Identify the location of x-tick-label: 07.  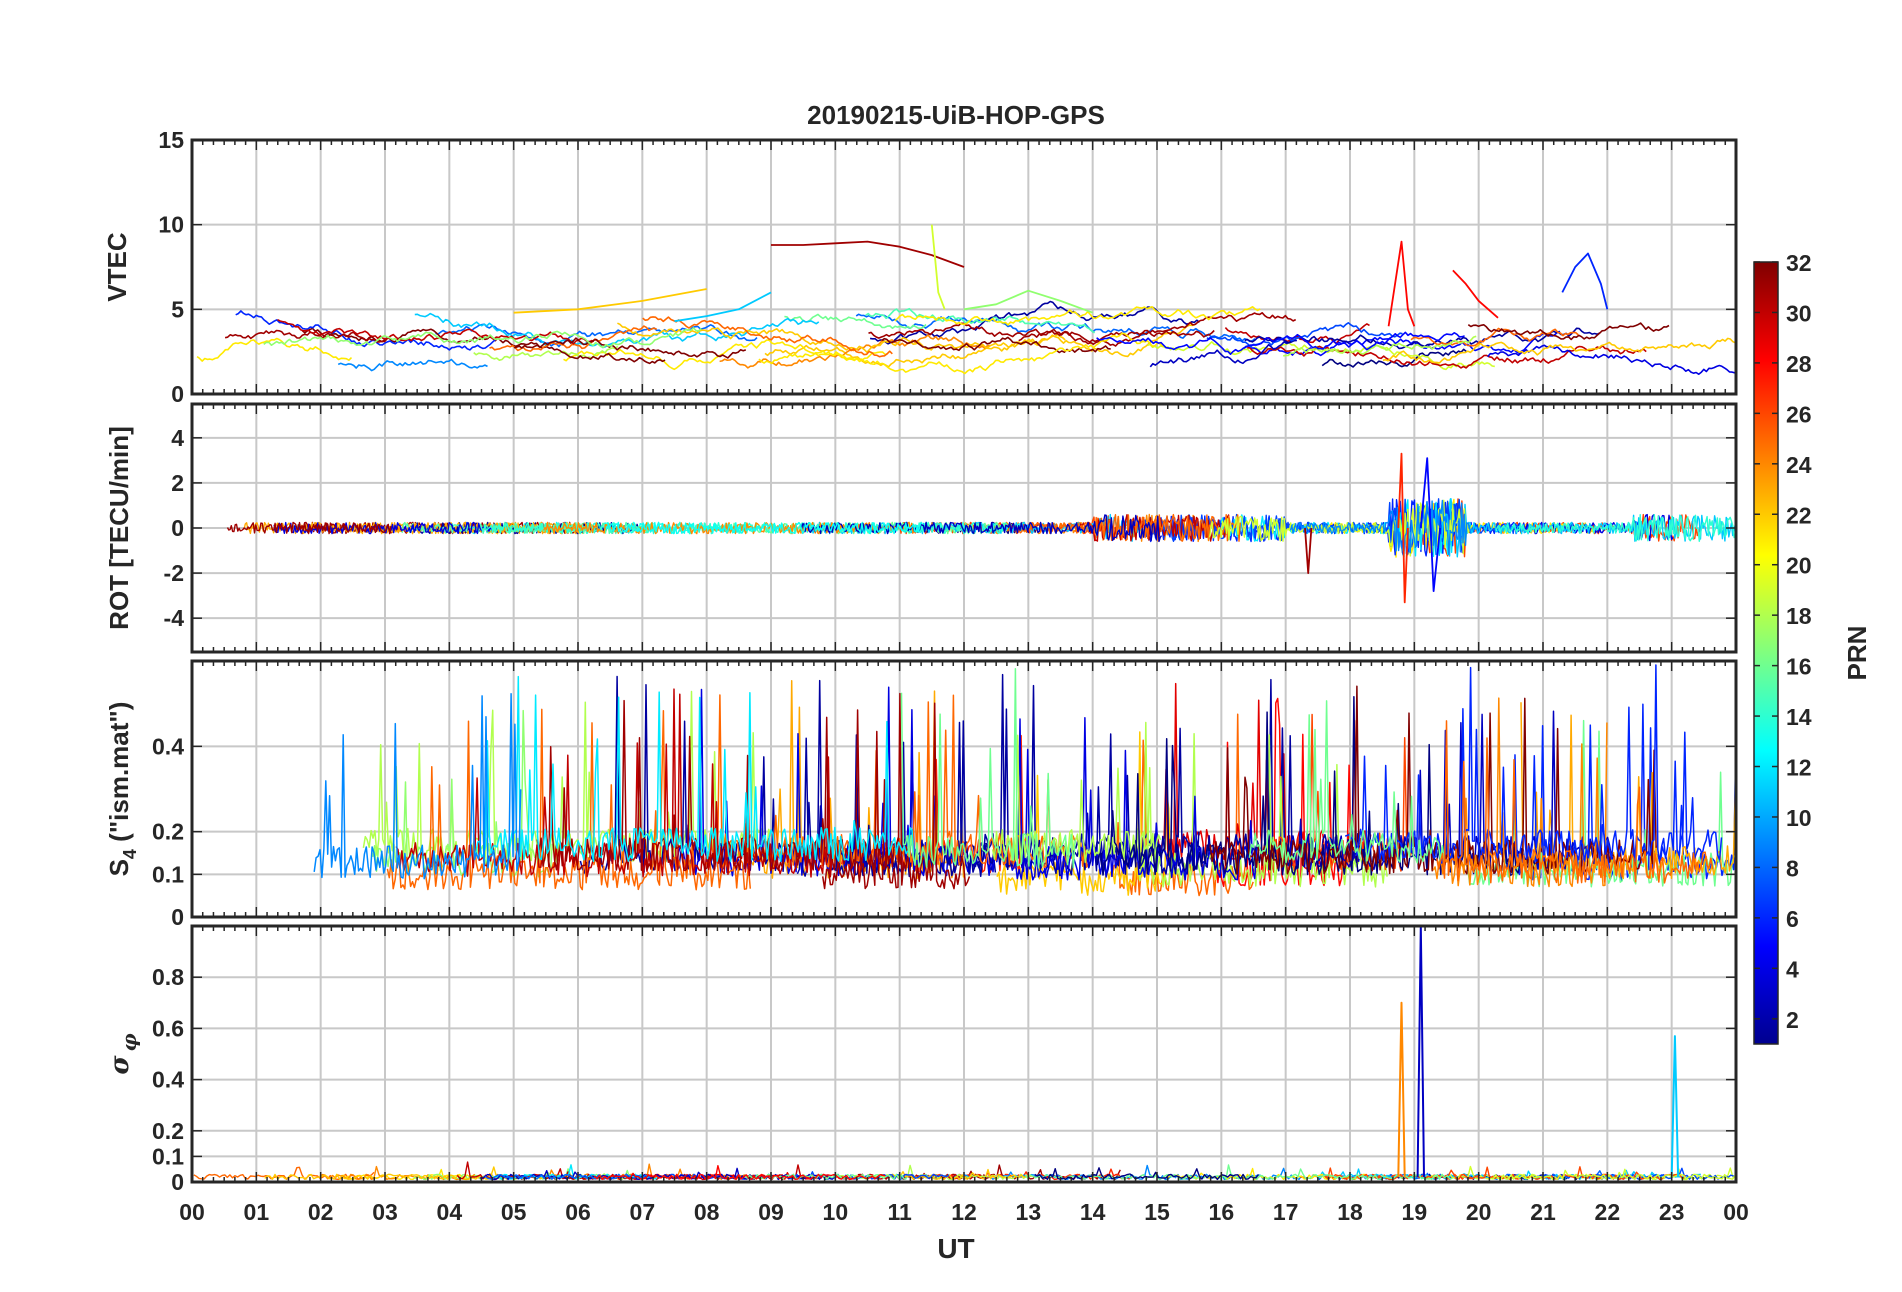
(643, 1212).